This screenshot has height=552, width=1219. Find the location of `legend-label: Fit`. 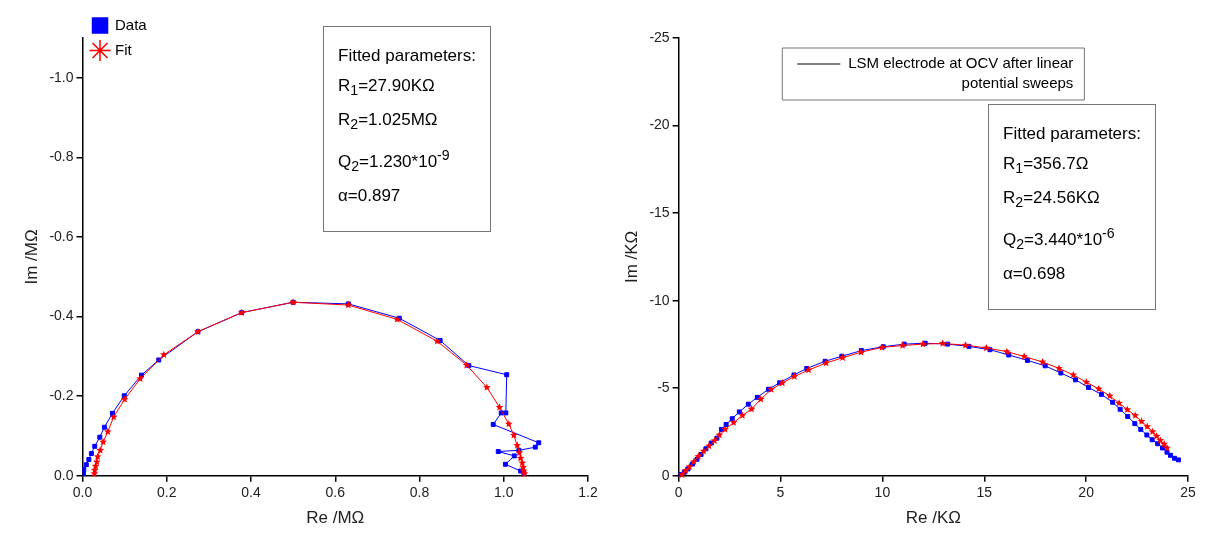

legend-label: Fit is located at coordinates (124, 49).